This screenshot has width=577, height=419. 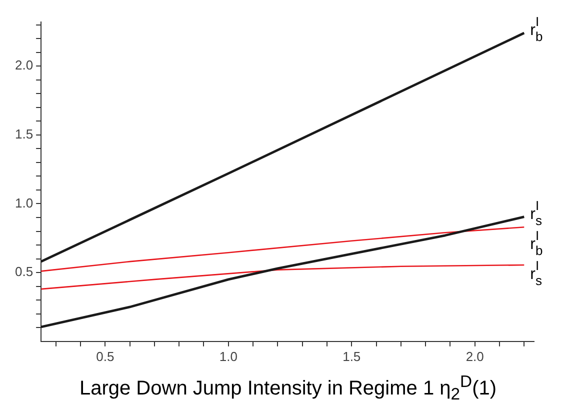 What do you see at coordinates (24, 65) in the screenshot?
I see `y-tick-label: 2.0` at bounding box center [24, 65].